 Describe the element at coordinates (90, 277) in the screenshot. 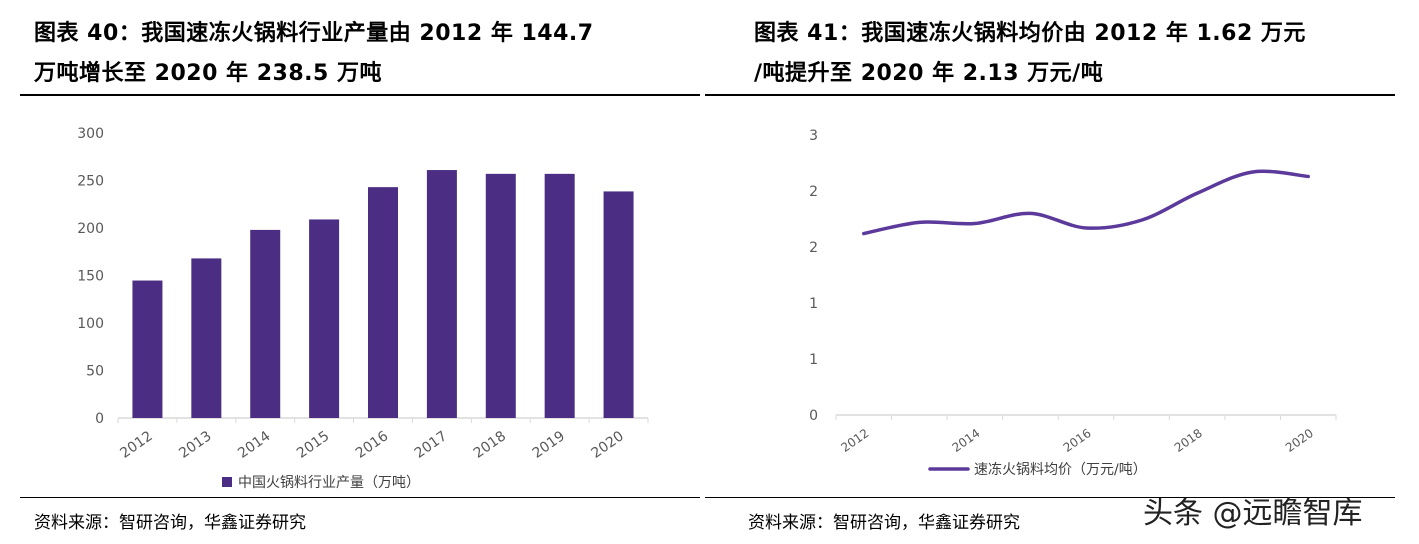

I see `y-tick-label: 150` at that location.